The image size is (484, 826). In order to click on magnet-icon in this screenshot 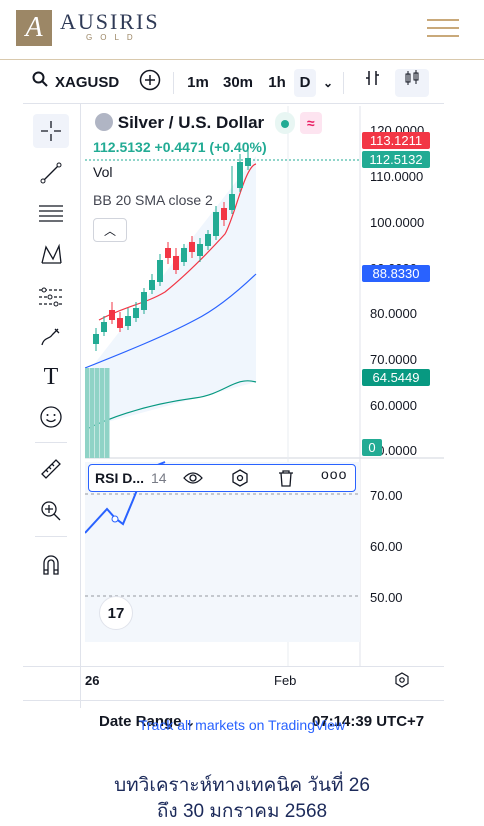, I will do `click(51, 565)`.